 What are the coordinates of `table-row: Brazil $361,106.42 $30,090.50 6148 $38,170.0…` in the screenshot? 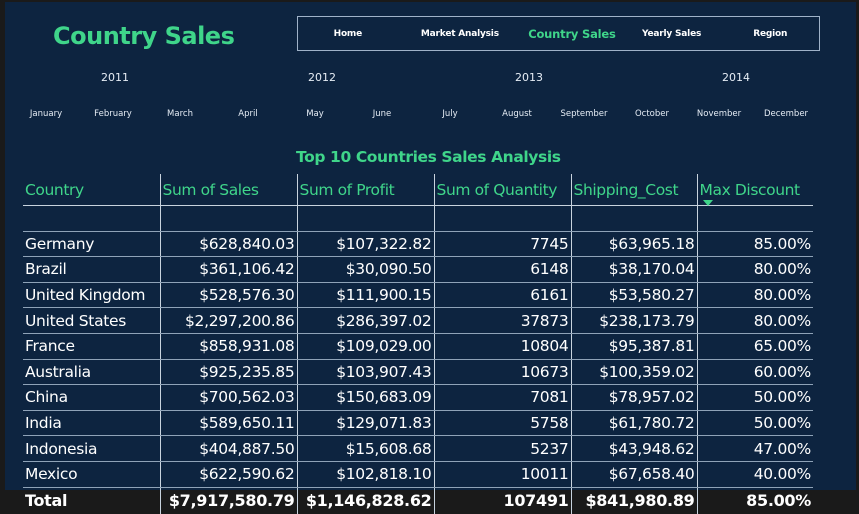 It's located at (418, 269).